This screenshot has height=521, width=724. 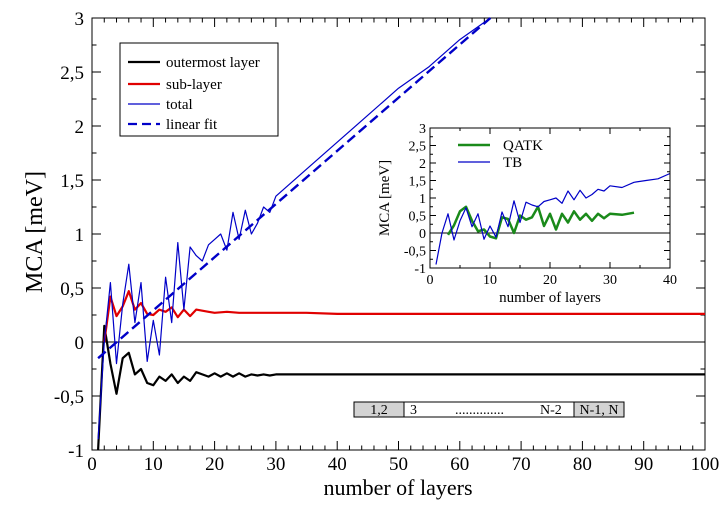 What do you see at coordinates (337, 464) in the screenshot?
I see `main-x-tick-label: 40` at bounding box center [337, 464].